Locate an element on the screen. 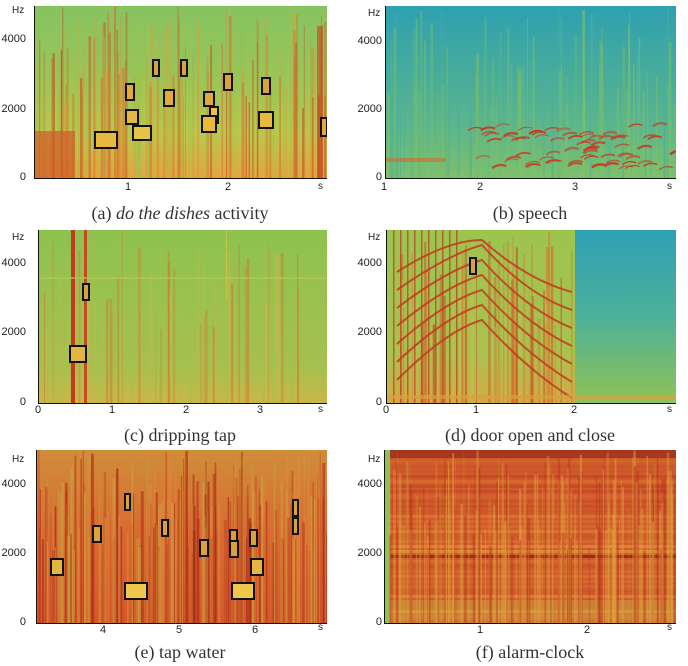  caption-d-text: (d) door open and close is located at coordinates (530, 435).